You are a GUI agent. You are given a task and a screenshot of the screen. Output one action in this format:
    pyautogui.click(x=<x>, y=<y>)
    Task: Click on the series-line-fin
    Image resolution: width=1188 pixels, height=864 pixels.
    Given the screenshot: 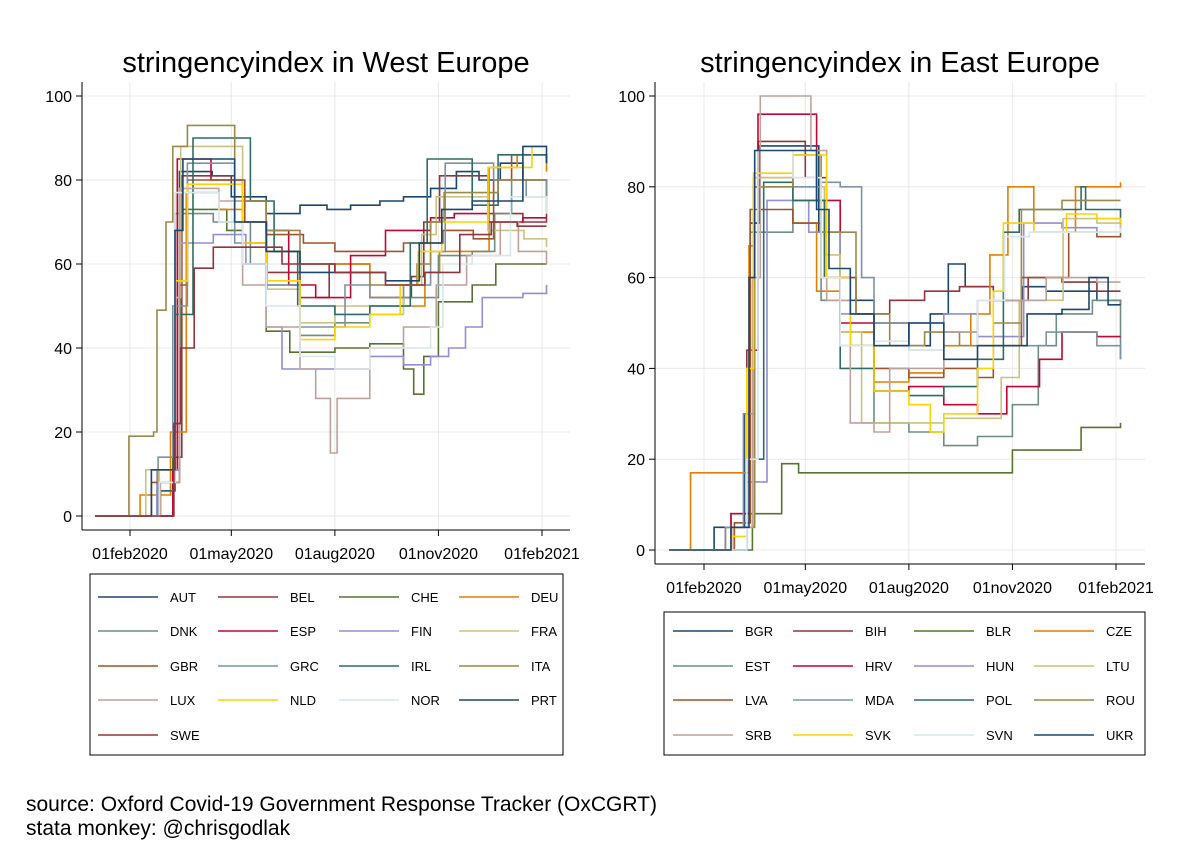 What is the action you would take?
    pyautogui.click(x=321, y=375)
    